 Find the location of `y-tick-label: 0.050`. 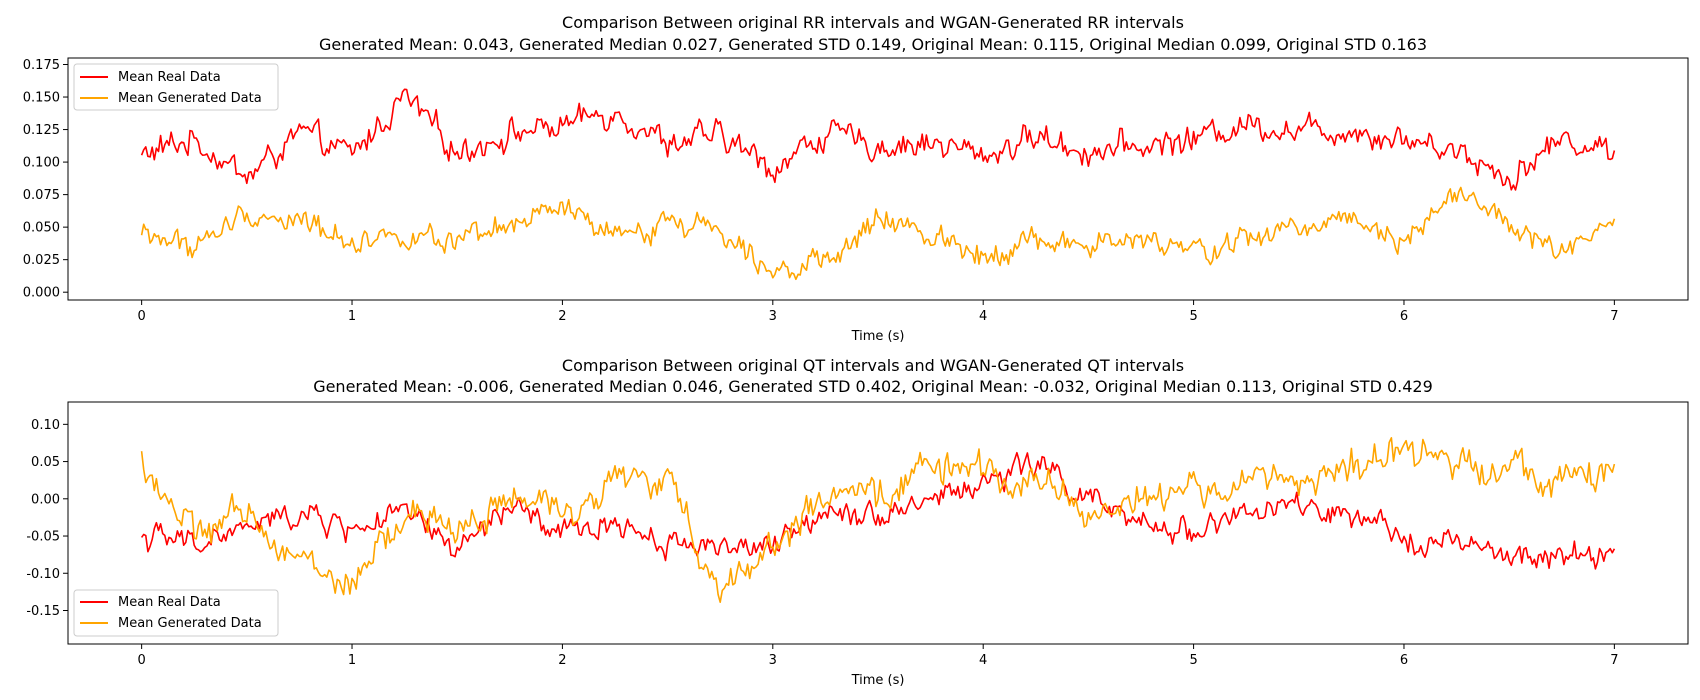

y-tick-label: 0.050 is located at coordinates (41, 228).